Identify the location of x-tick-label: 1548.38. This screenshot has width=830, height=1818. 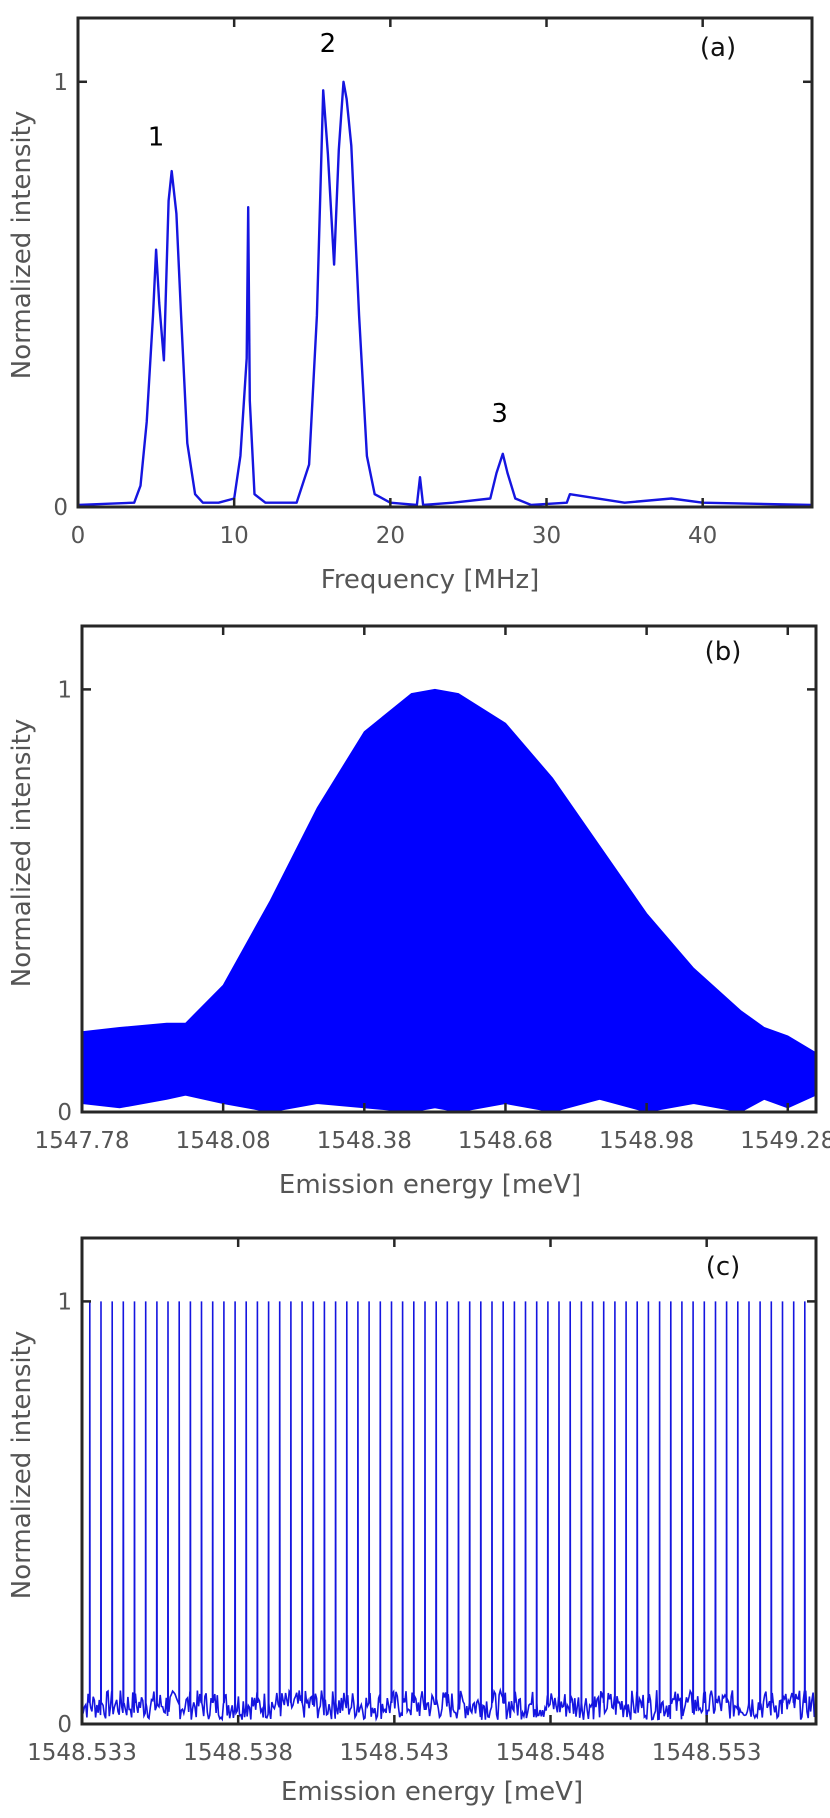
(364, 1141).